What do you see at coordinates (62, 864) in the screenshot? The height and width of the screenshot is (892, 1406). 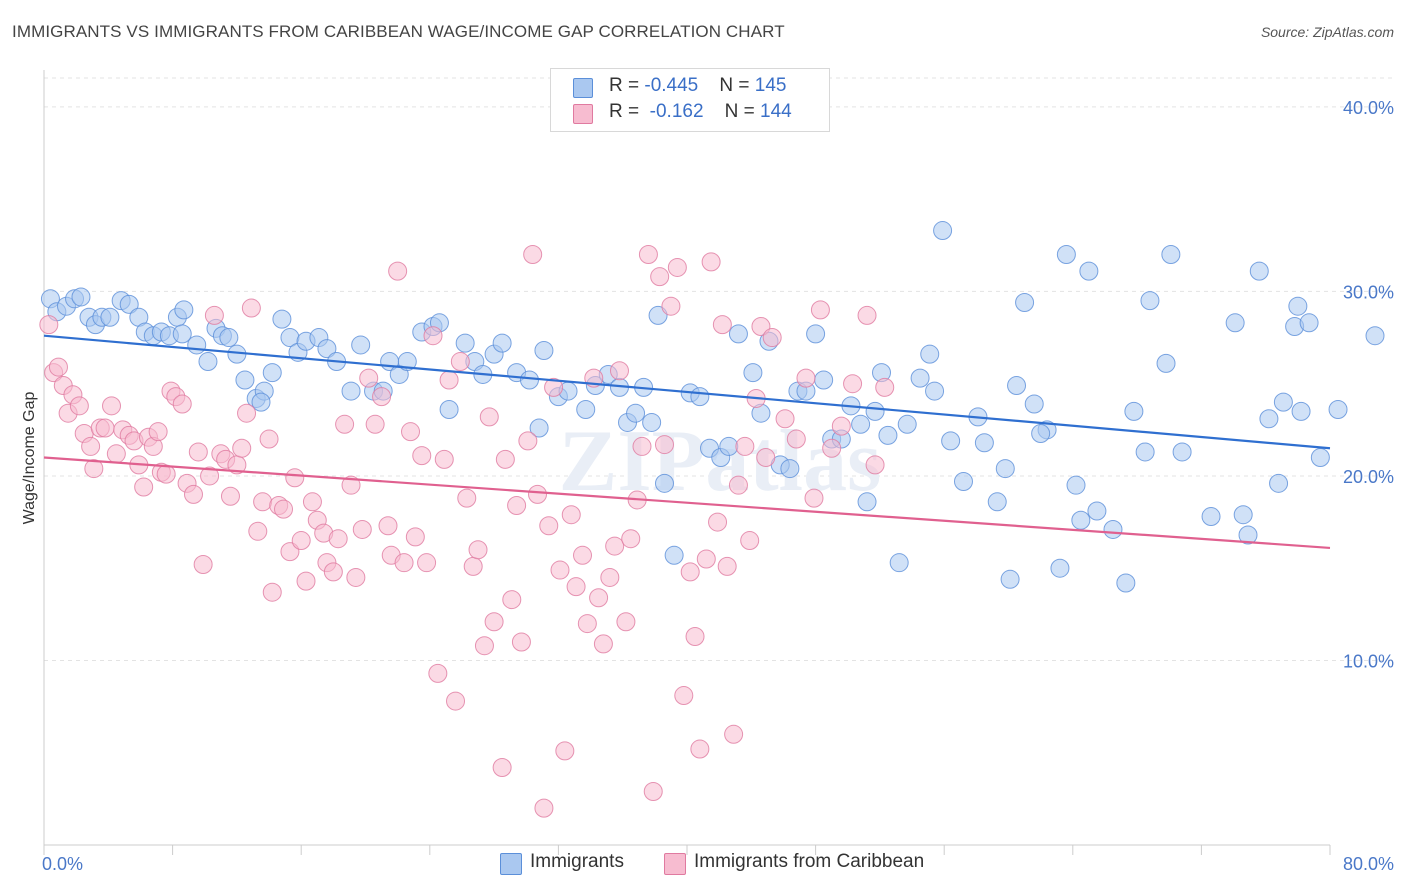 I see `x-tick-label-min: 0.0%` at bounding box center [62, 864].